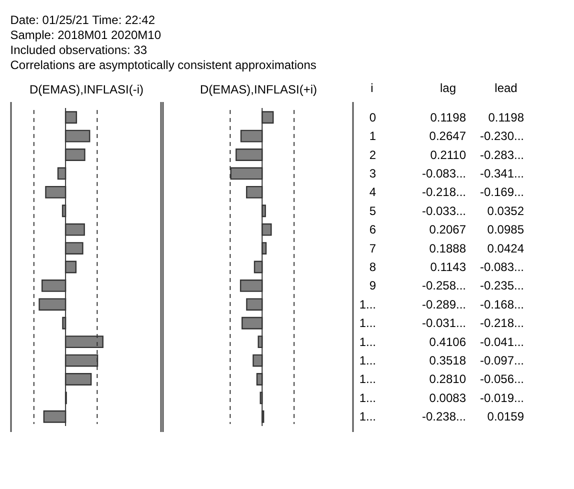 Image resolution: width=574 pixels, height=489 pixels. What do you see at coordinates (372, 267) in the screenshot?
I see `category-label: 8` at bounding box center [372, 267].